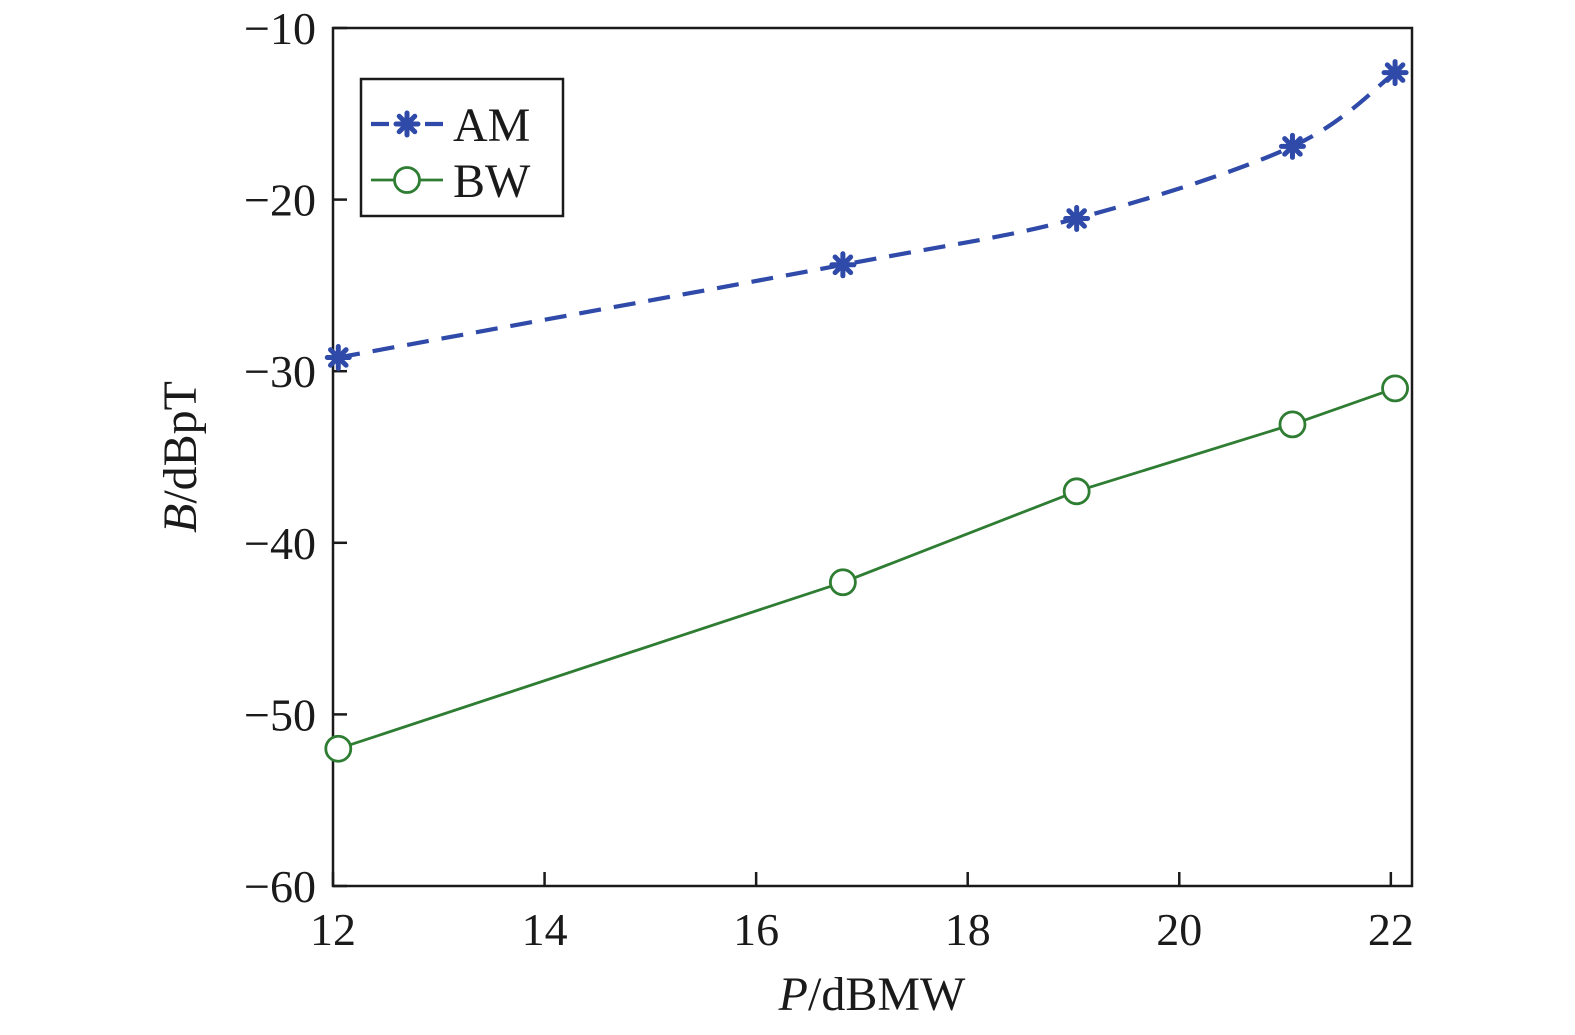 The image size is (1575, 1035). Describe the element at coordinates (450, 125) in the screenshot. I see `legend-item-am: AM` at that location.